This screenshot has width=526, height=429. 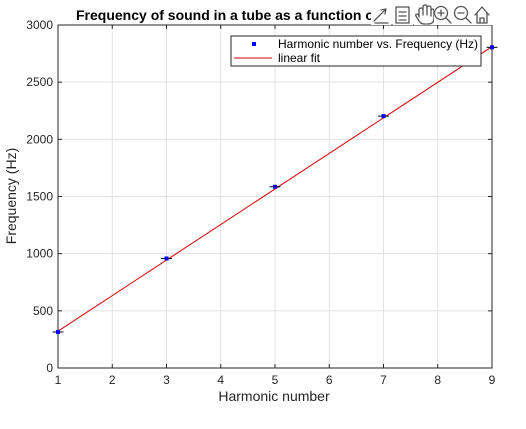 I want to click on y-tick-label: 2000, so click(x=39, y=139).